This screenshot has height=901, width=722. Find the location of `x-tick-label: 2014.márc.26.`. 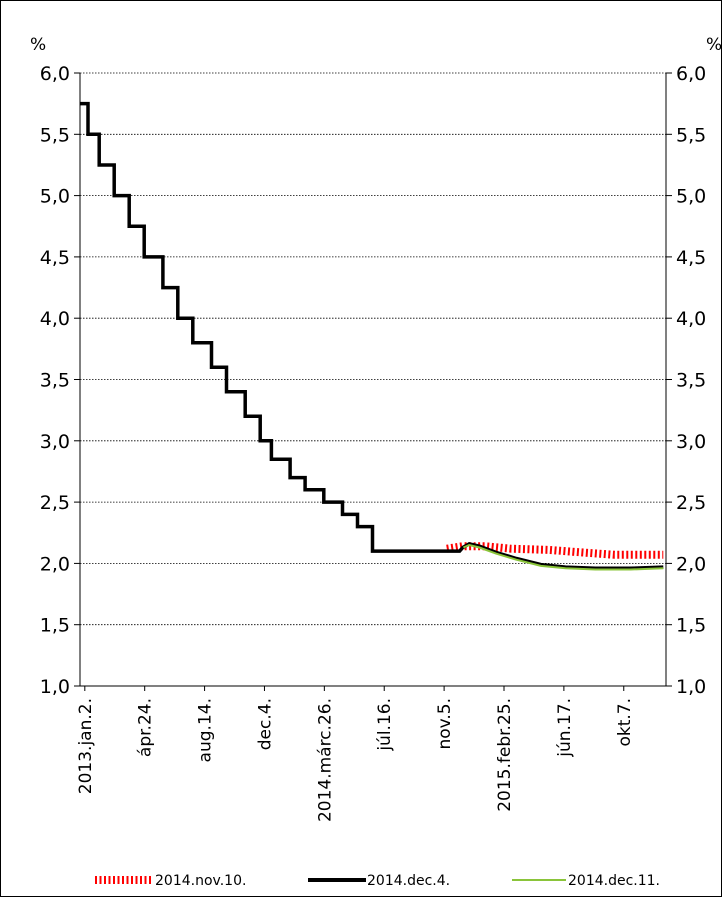

x-tick-label: 2014.márc.26. is located at coordinates (325, 760).